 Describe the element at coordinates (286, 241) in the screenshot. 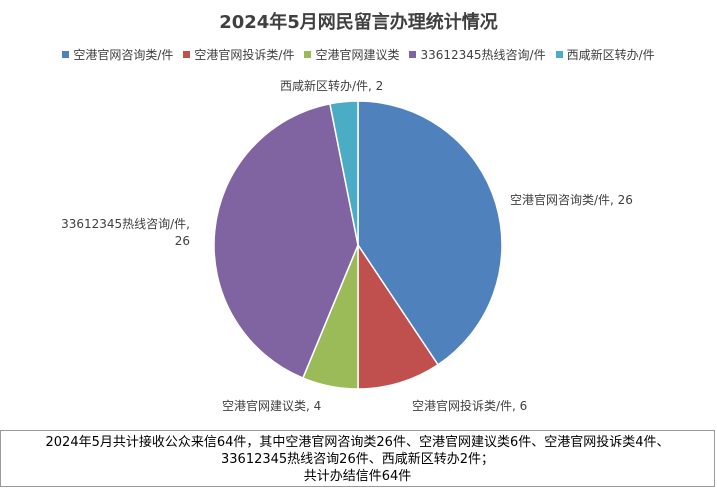

I see `slice-hotline` at that location.